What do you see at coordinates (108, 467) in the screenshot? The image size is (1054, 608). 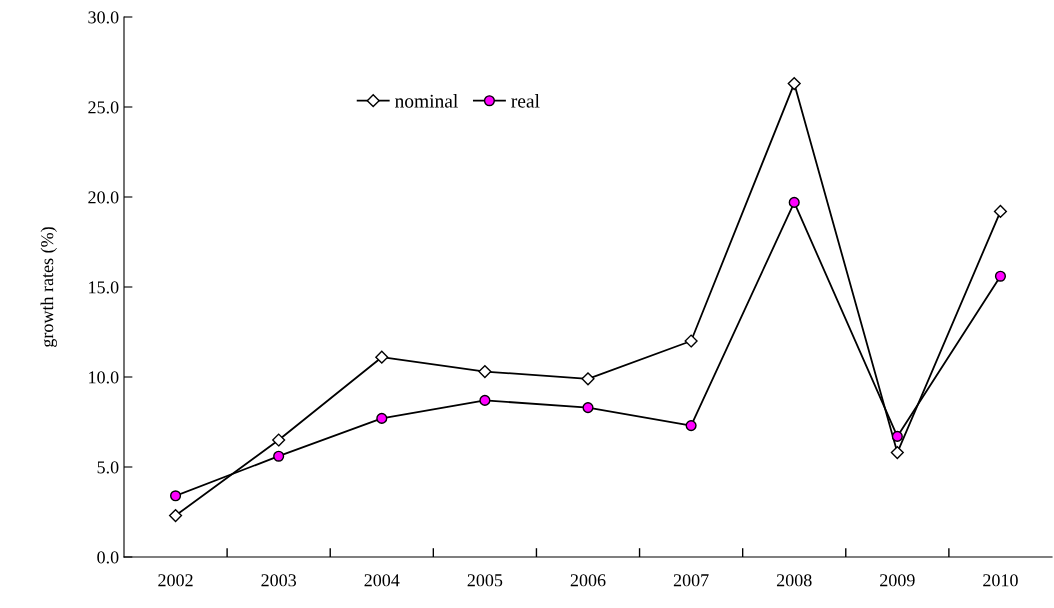 I see `y-tick-label: 5.0` at bounding box center [108, 467].